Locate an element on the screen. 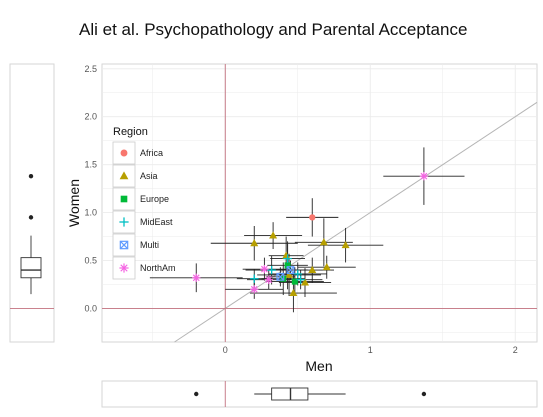 The width and height of the screenshot is (543, 417). legend-marker-africa is located at coordinates (124, 153).